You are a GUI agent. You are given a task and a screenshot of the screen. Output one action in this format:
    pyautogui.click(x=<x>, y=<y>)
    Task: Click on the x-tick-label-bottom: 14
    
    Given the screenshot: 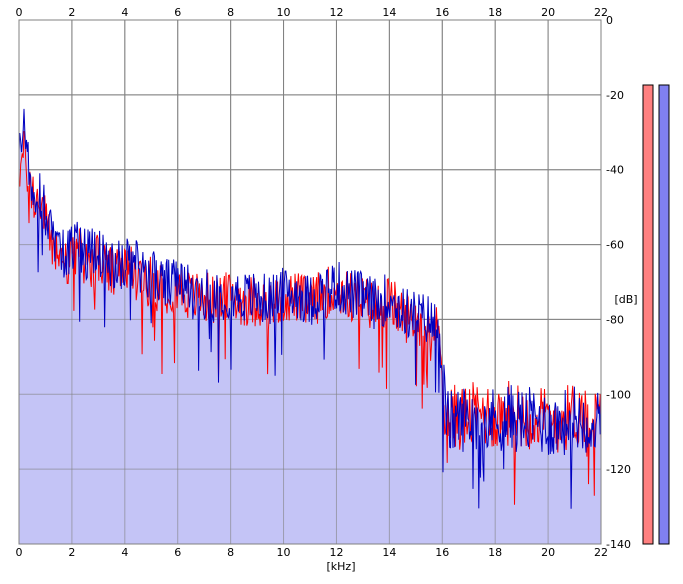 What is the action you would take?
    pyautogui.click(x=389, y=552)
    